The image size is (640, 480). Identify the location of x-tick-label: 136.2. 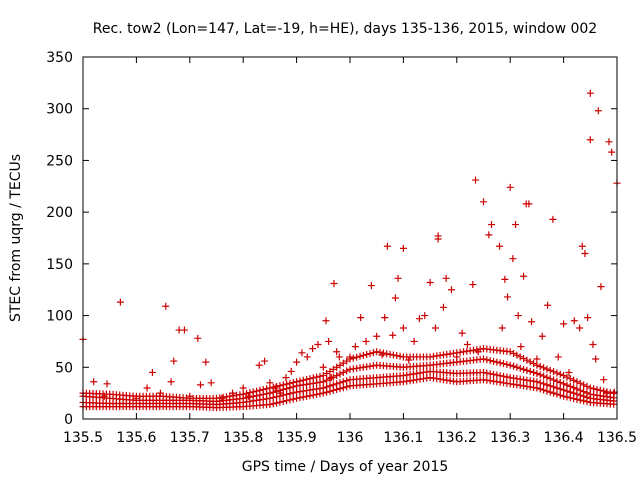
(457, 438).